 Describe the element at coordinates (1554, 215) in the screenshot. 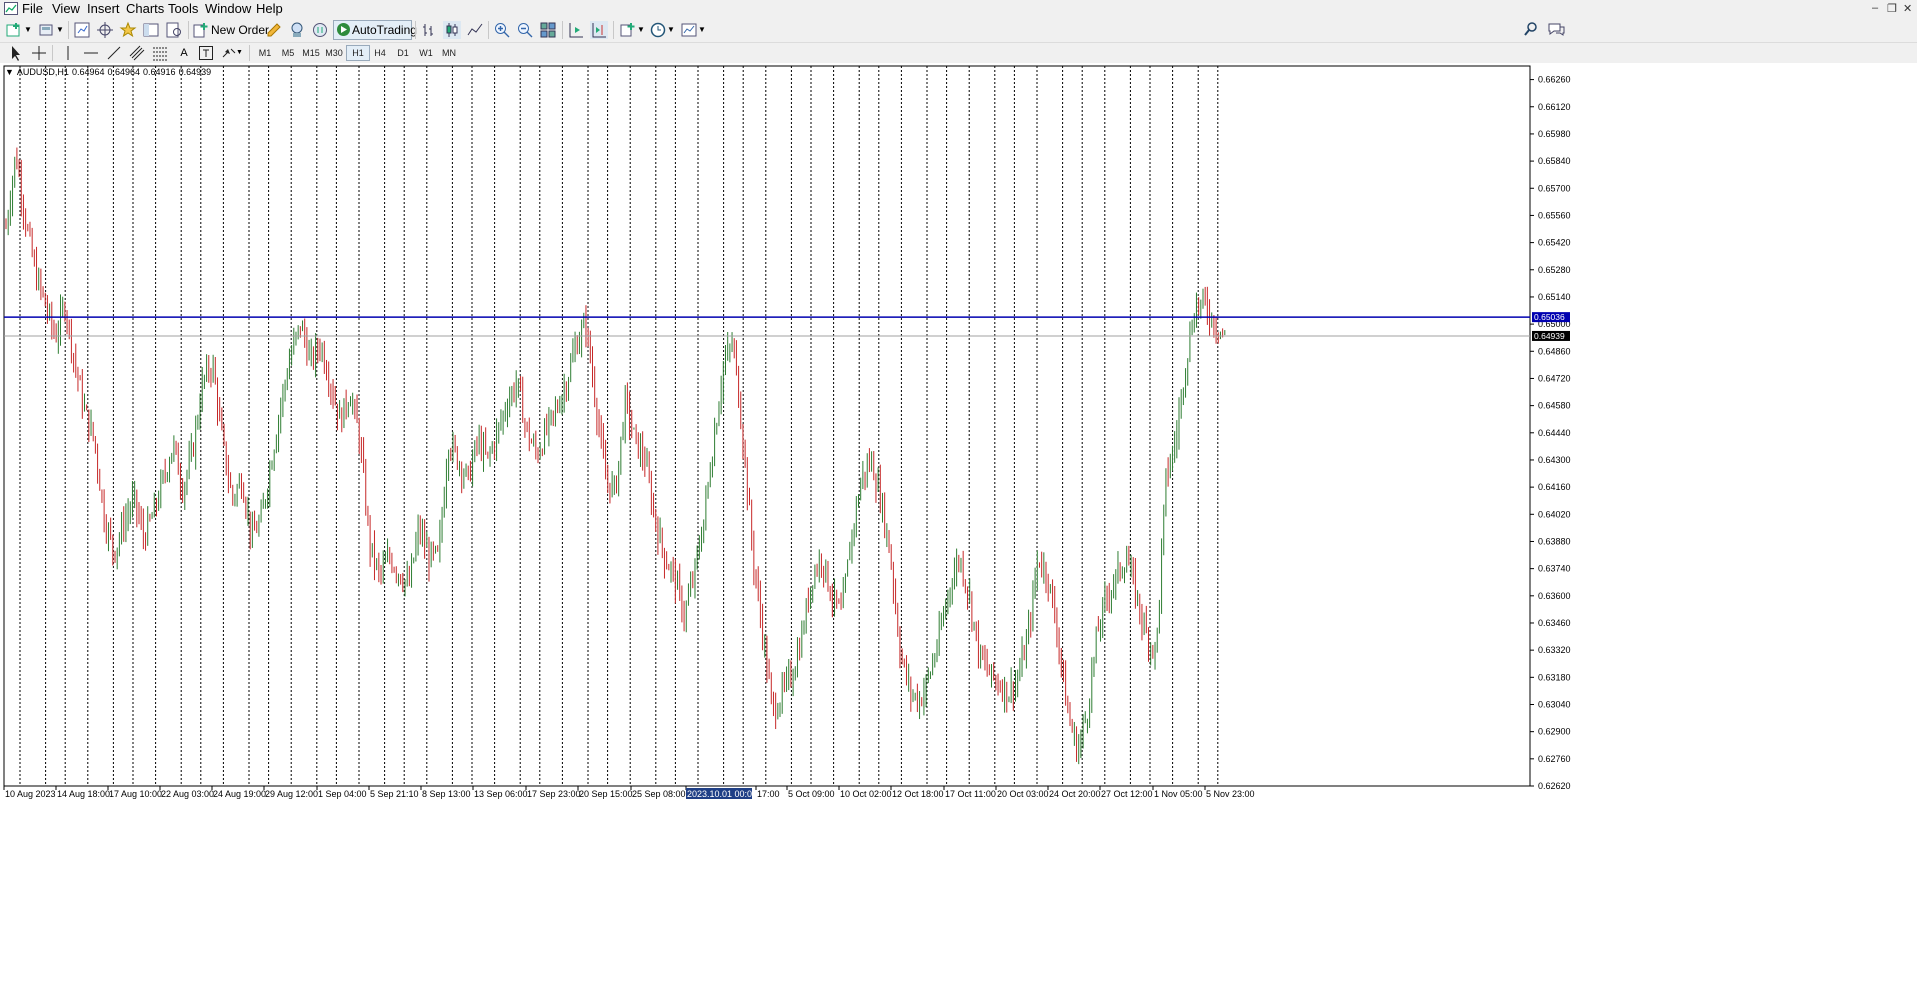

I see `price-tick-label: 0.65560` at that location.